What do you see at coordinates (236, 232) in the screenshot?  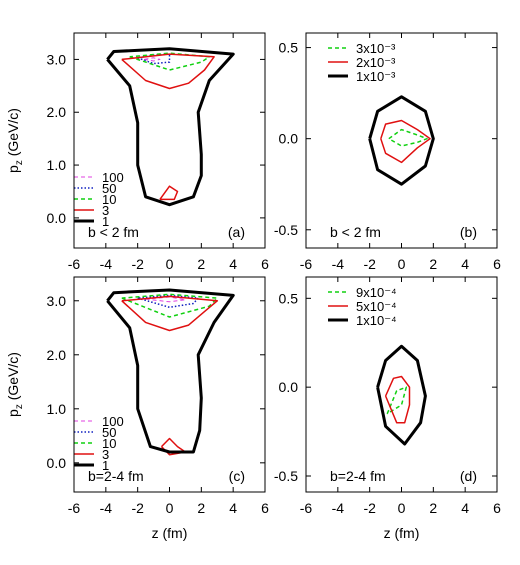 I see `panel-label: (a)` at bounding box center [236, 232].